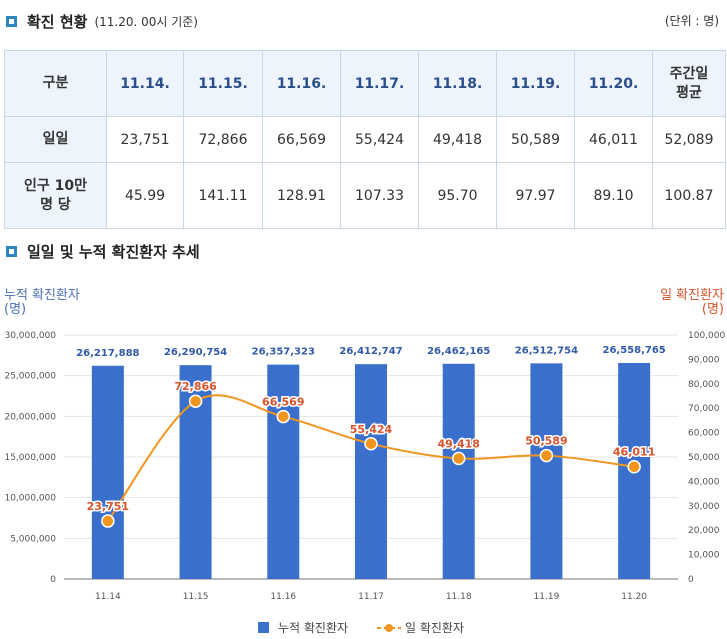  What do you see at coordinates (613, 139) in the screenshot?
I see `table-cell: 46,011` at bounding box center [613, 139].